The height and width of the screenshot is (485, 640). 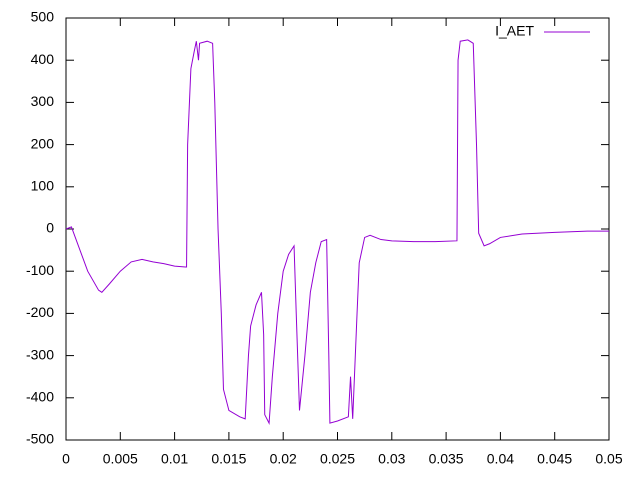 What do you see at coordinates (608, 459) in the screenshot?
I see `x-tick-label: 0.05` at bounding box center [608, 459].